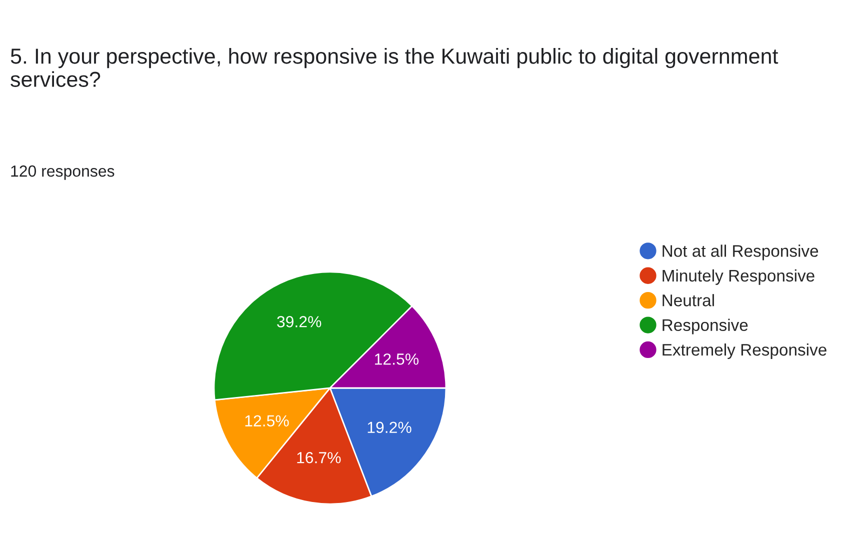 The width and height of the screenshot is (862, 547). Describe the element at coordinates (394, 67) in the screenshot. I see `chart-title: 5. In your perspective, how responsive is the Kuwaiti public to digital government services?` at that location.